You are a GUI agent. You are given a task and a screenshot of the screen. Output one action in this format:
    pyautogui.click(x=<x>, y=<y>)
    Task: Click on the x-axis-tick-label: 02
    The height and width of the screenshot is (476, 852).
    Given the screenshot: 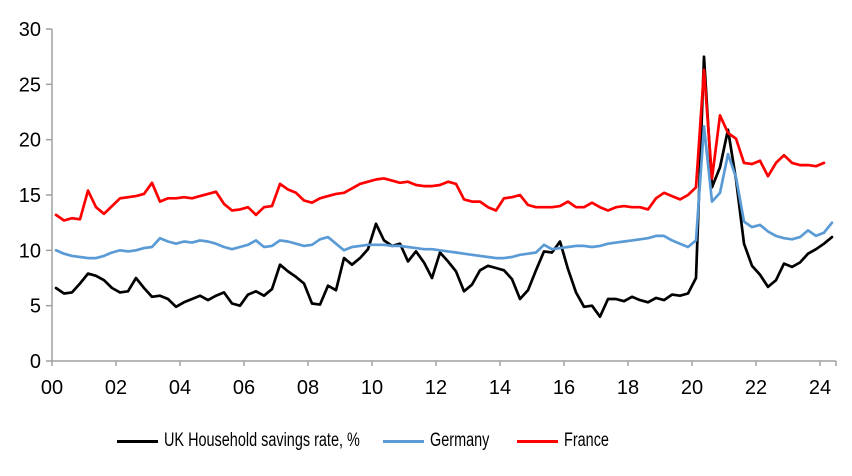 What is the action you would take?
    pyautogui.click(x=116, y=388)
    